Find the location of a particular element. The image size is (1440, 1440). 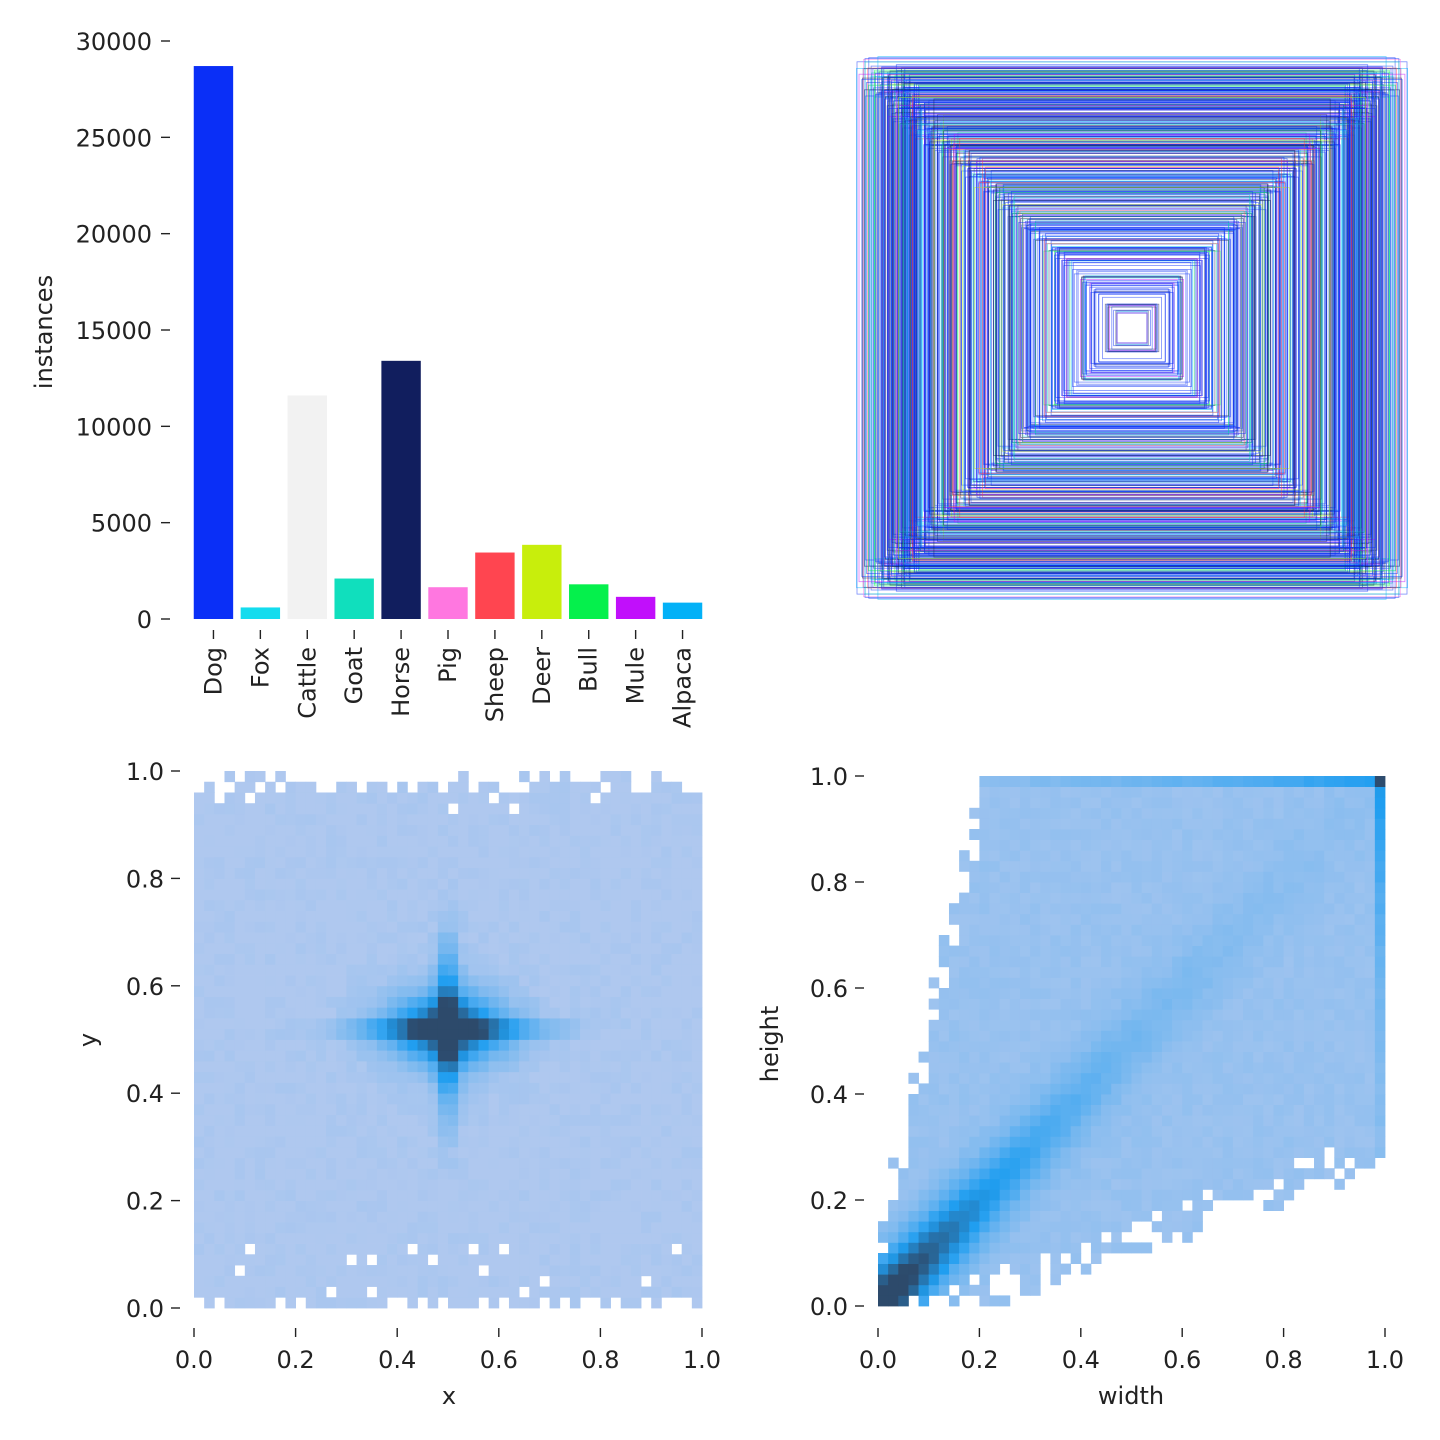

wh-x-tick-label: 0.2 is located at coordinates (979, 1360).